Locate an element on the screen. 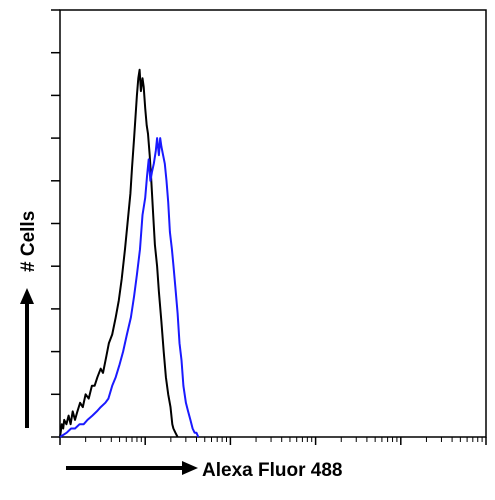 The image size is (495, 500). x-axis-label: Alexa Fluor 488 is located at coordinates (272, 470).